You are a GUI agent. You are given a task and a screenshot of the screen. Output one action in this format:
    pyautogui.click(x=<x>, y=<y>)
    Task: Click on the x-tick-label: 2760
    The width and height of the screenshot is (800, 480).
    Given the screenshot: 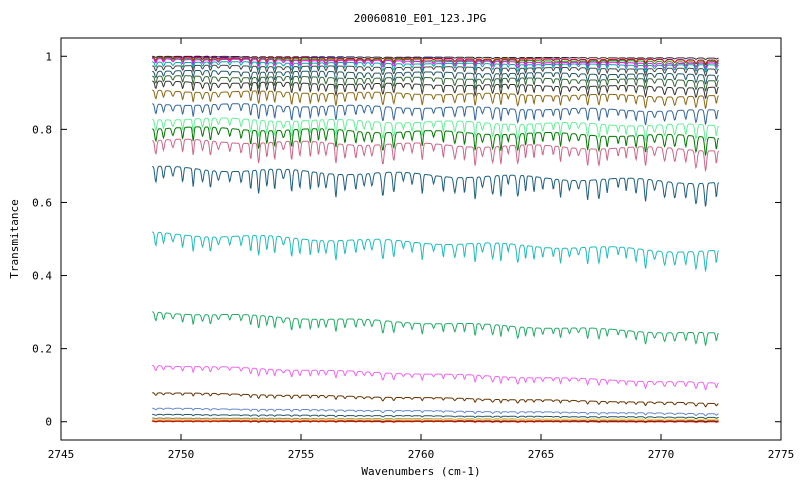 What is the action you would take?
    pyautogui.click(x=421, y=454)
    